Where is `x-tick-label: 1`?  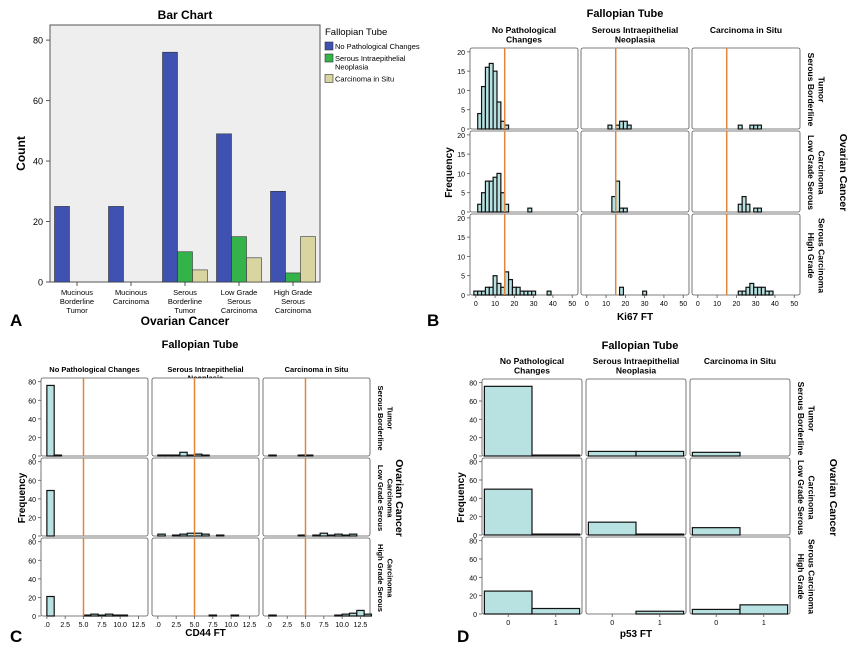 x-tick-label: 1 is located at coordinates (764, 623).